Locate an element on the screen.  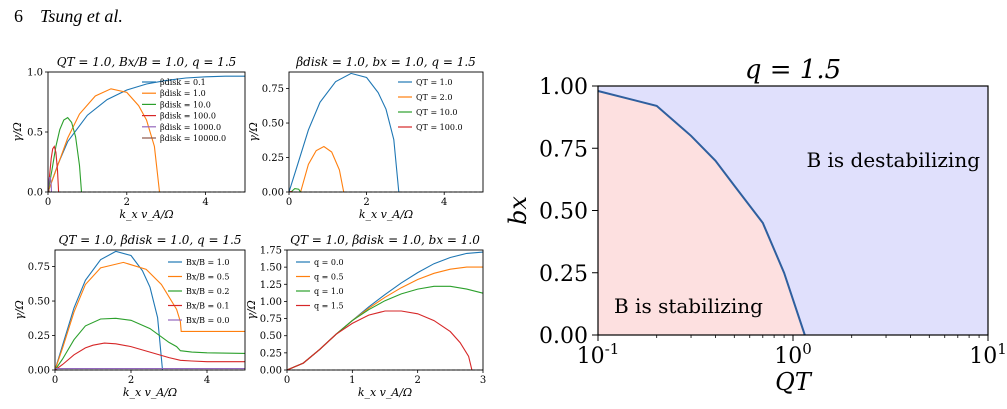
x-tick-label: 10⁰ is located at coordinates (793, 354).